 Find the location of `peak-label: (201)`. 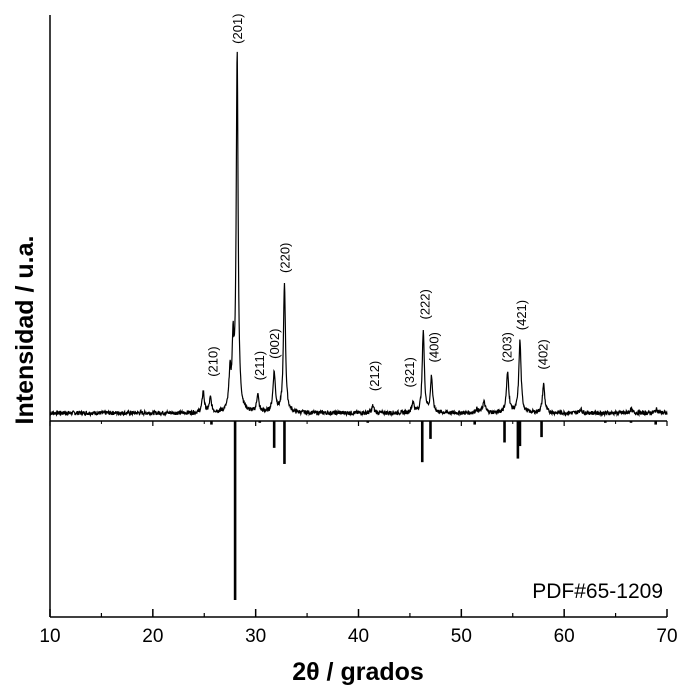

peak-label: (201) is located at coordinates (237, 28).